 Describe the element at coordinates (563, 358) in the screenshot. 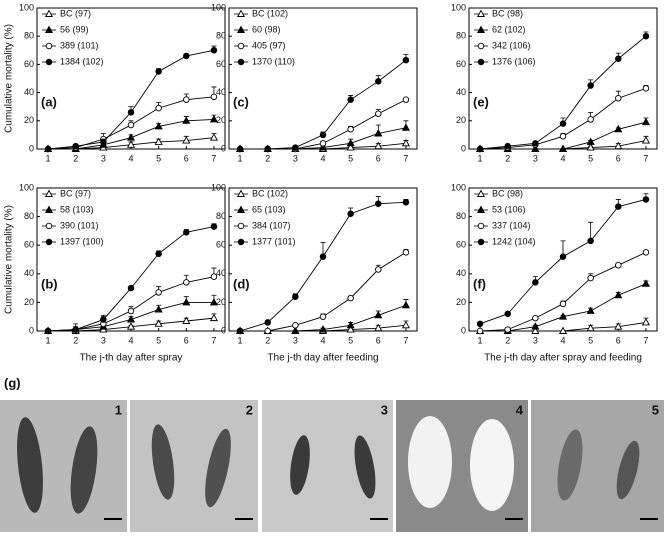

I see `x-axis-label: The j-th day after spray and feeding` at that location.